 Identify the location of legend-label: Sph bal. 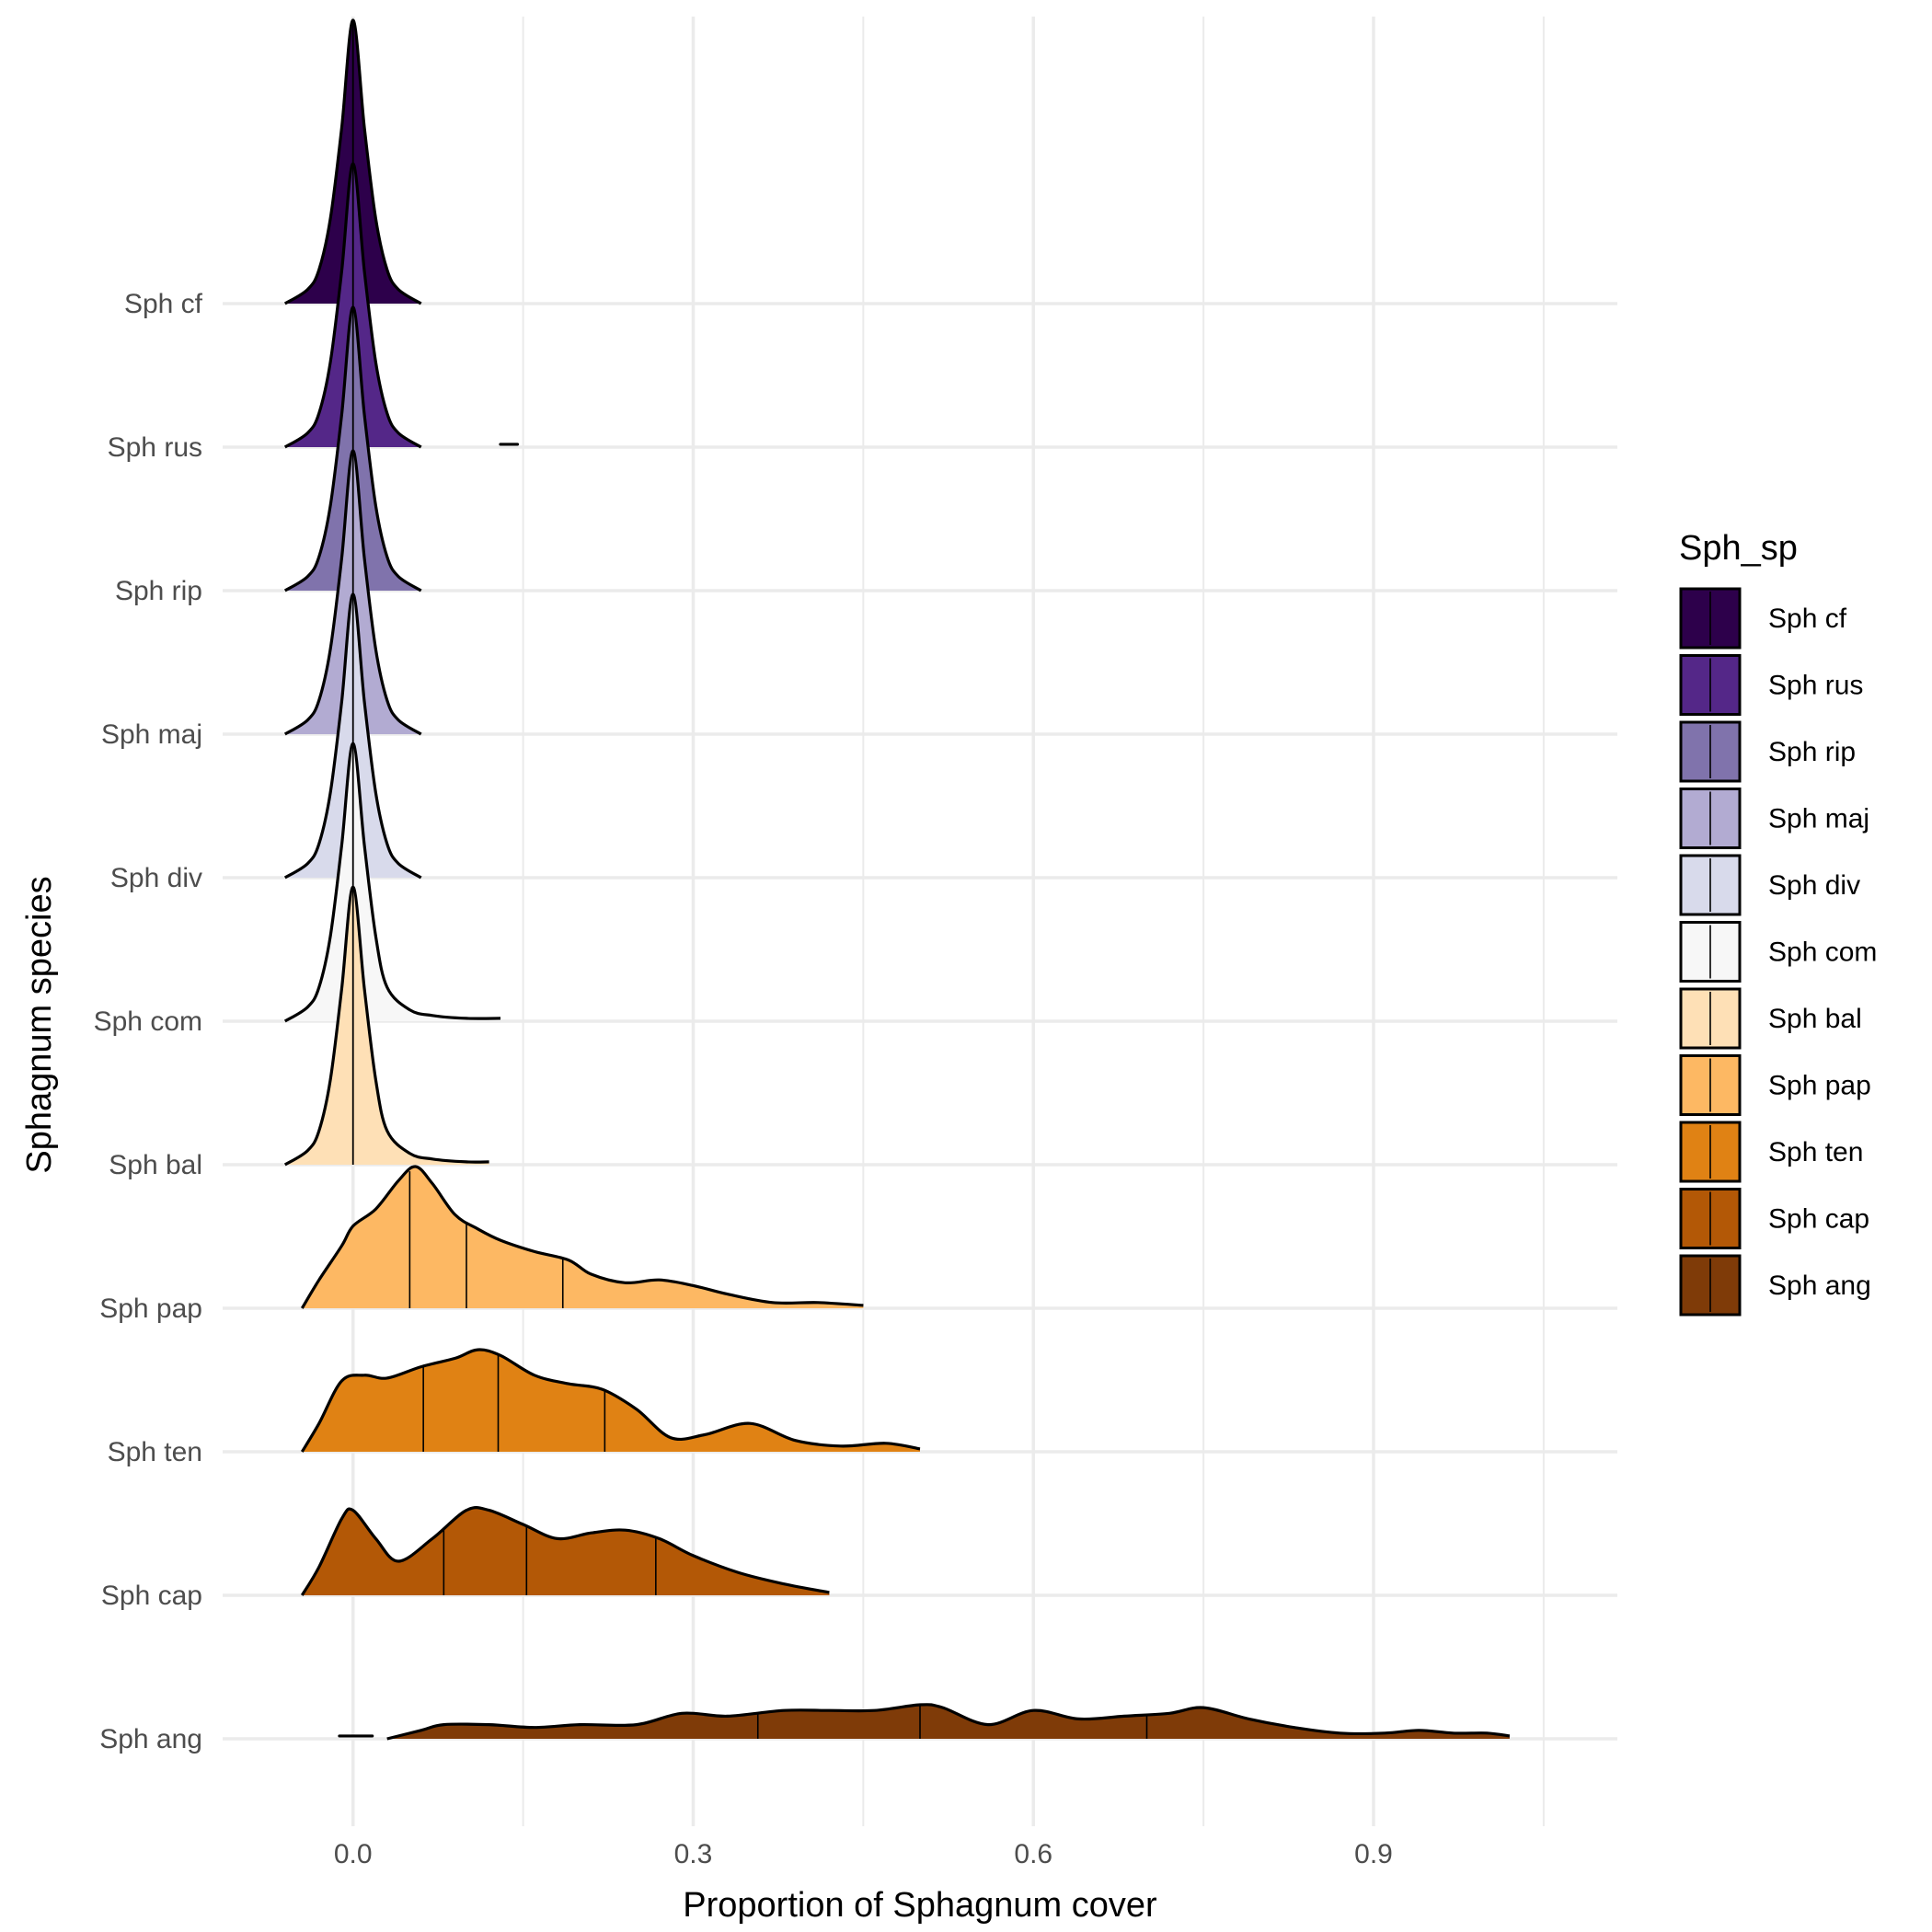
(1815, 1019).